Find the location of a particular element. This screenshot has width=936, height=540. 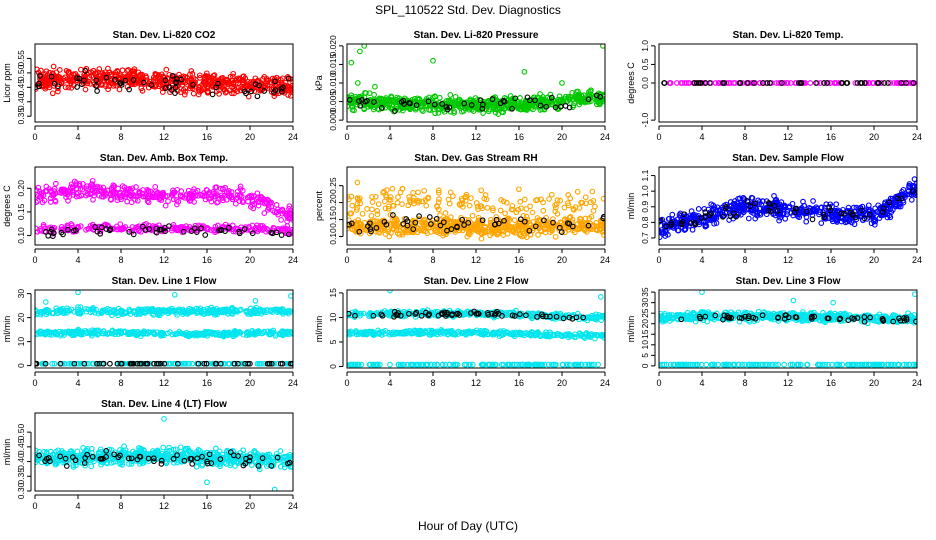

x-tick-label: 8 is located at coordinates (432, 137).